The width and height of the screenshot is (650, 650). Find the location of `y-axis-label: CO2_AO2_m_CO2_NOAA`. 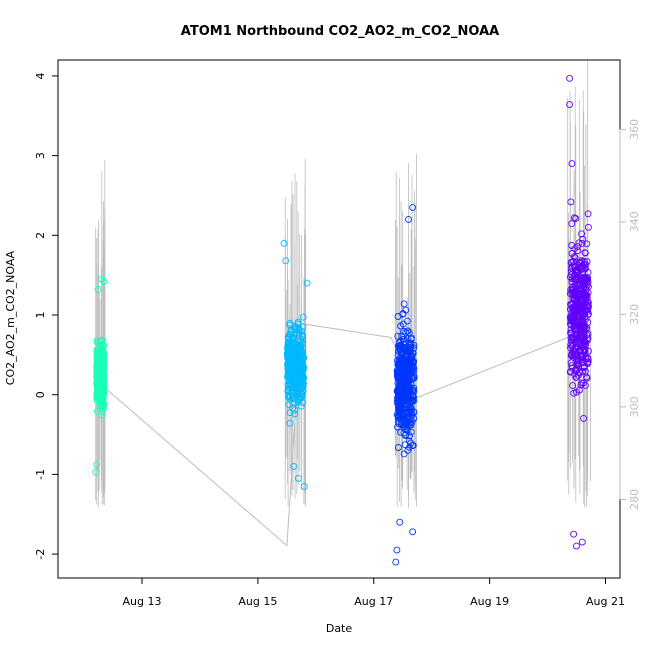

y-axis-label: CO2_AO2_m_CO2_NOAA is located at coordinates (10, 317).